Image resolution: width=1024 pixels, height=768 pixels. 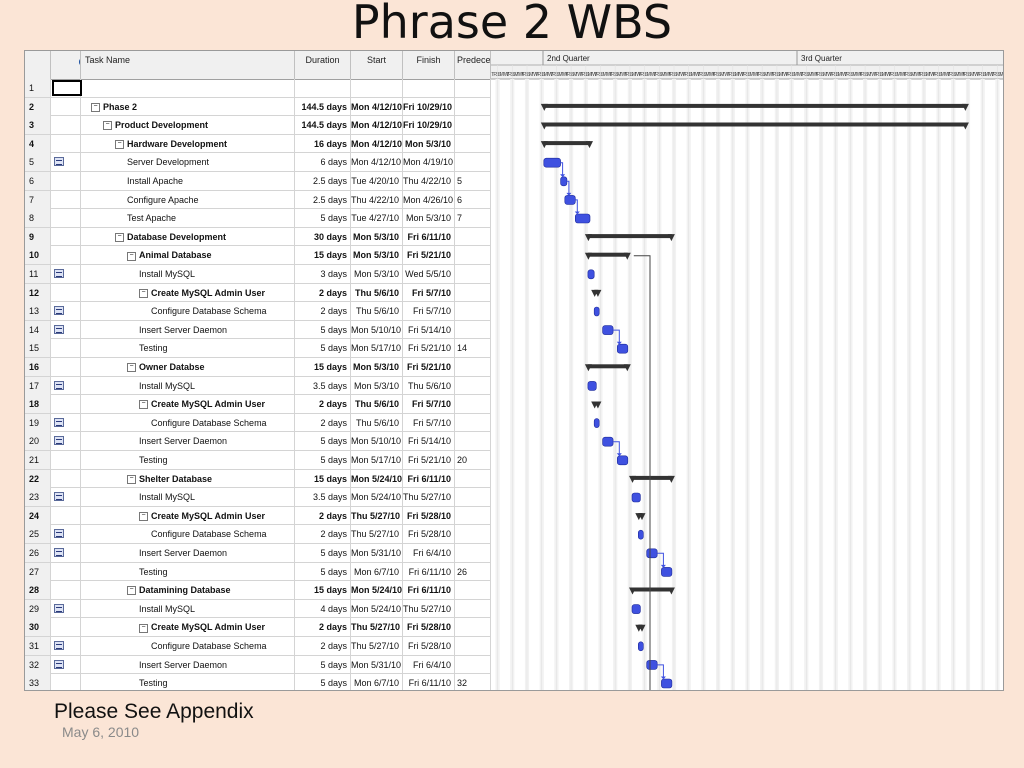 I want to click on row-start, so click(x=377, y=88).